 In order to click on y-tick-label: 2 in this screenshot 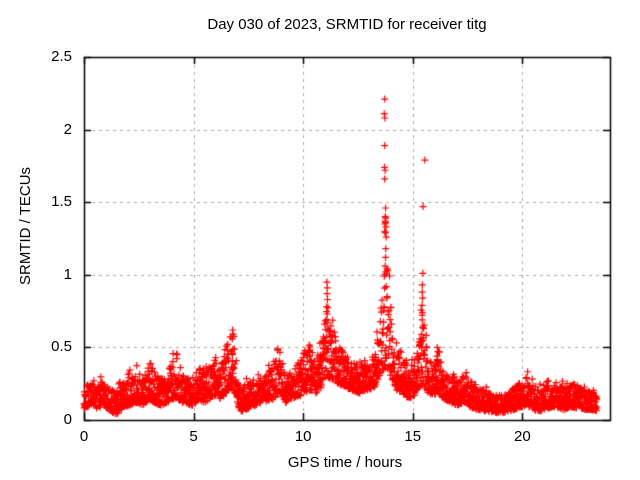, I will do `click(67, 129)`.